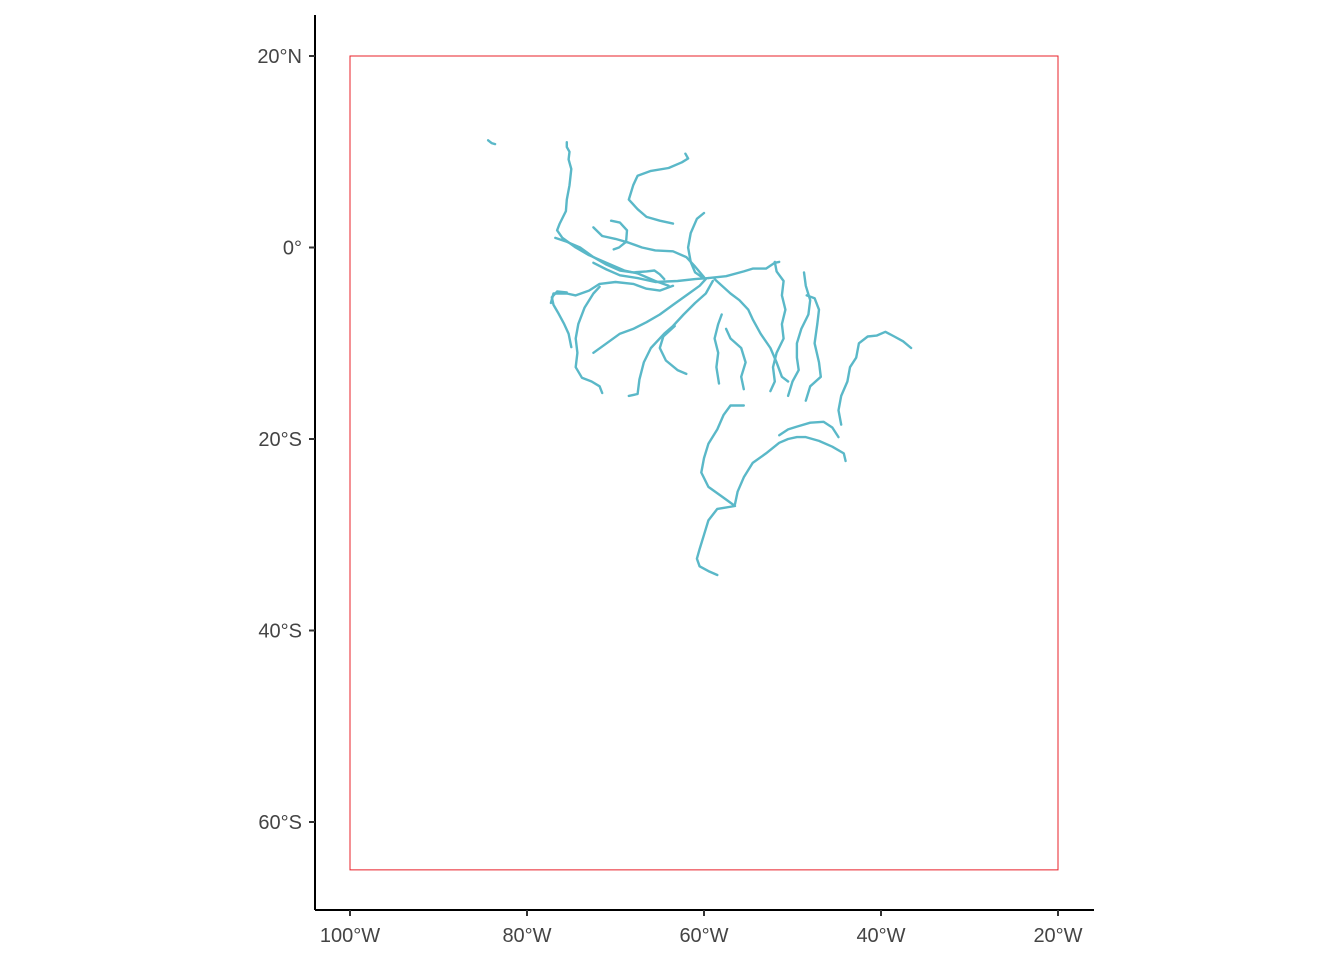  Describe the element at coordinates (491, 142) in the screenshot. I see `river-magdalena-fragment` at that location.